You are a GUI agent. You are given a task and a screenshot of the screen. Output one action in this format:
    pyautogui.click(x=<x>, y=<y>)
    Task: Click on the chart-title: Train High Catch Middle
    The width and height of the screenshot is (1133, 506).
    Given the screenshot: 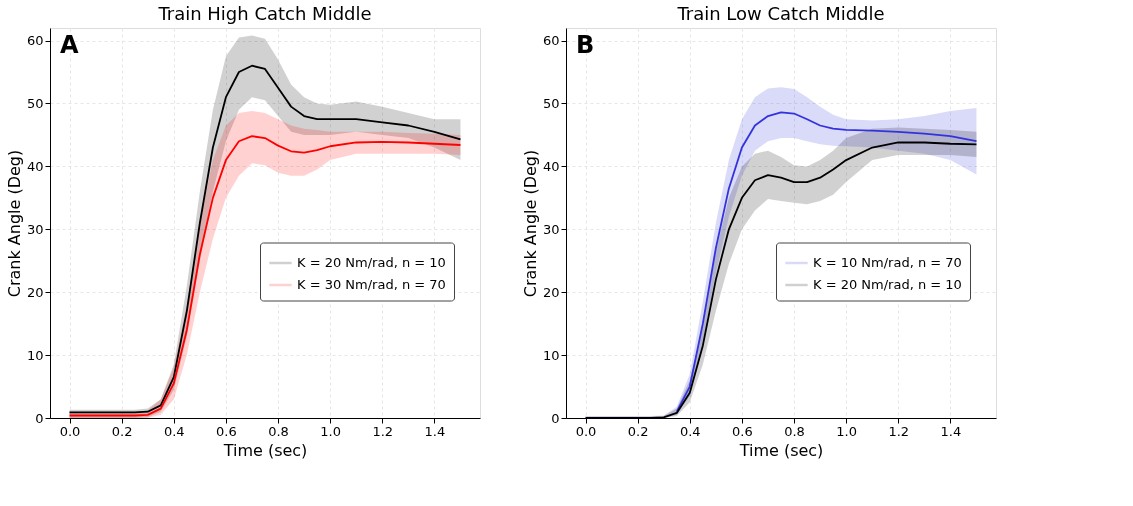 What is the action you would take?
    pyautogui.click(x=264, y=13)
    